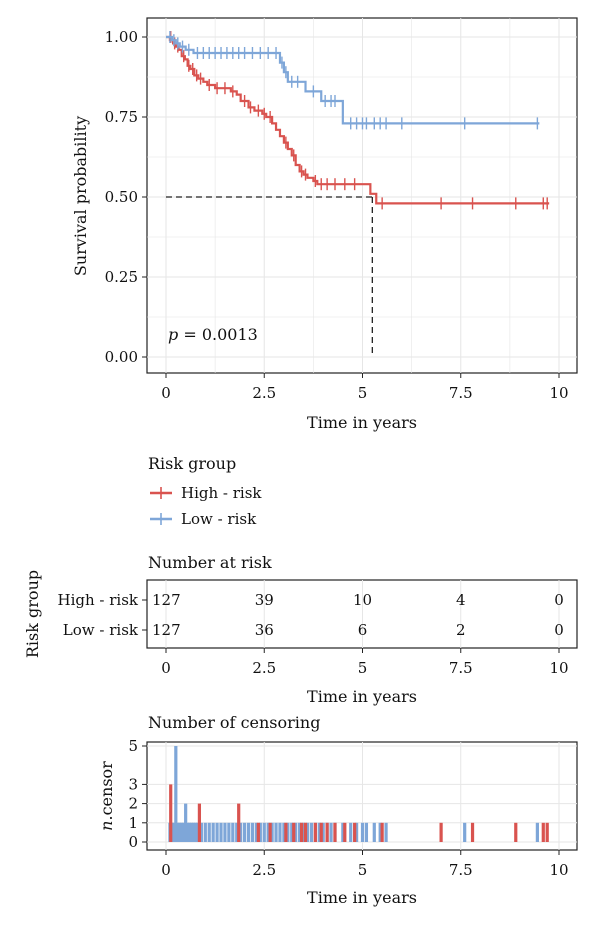 The width and height of the screenshot is (600, 933). What do you see at coordinates (121, 197) in the screenshot?
I see `km-y-tick-label: 0.50` at bounding box center [121, 197].